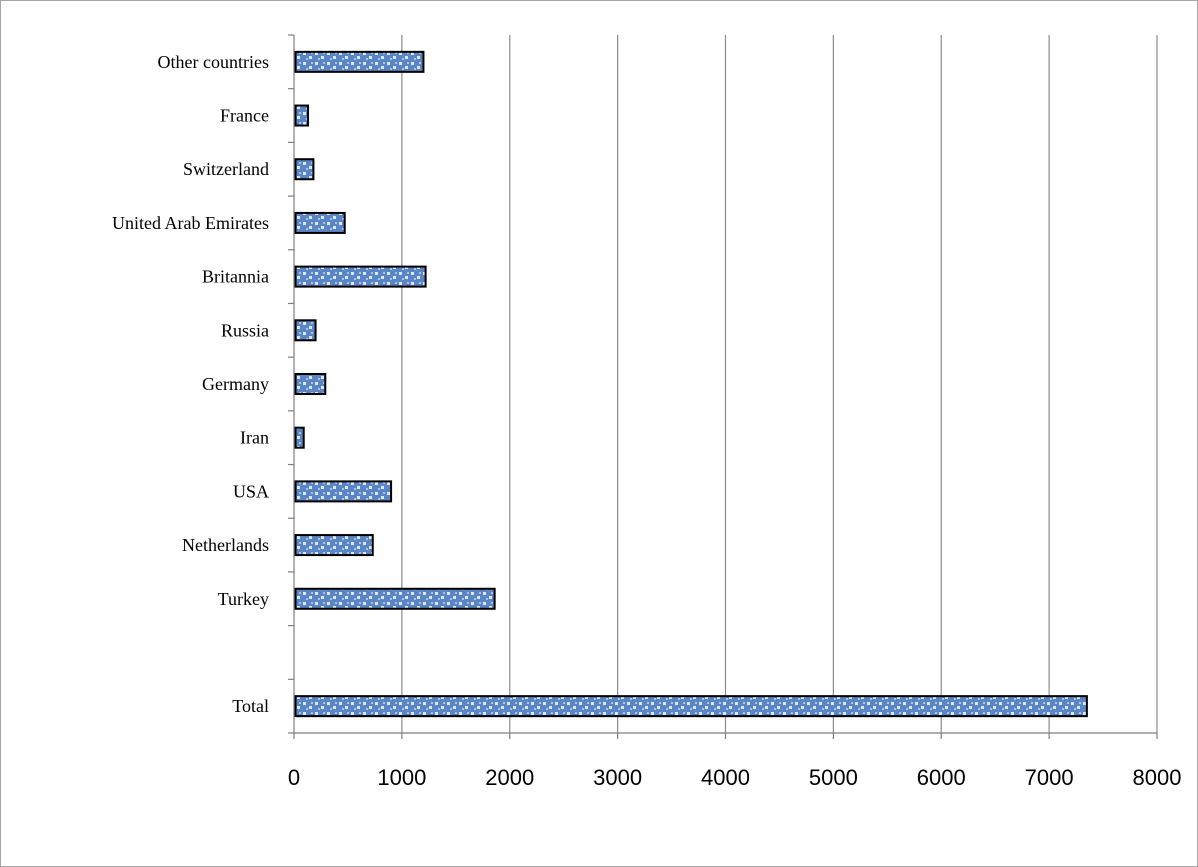  What do you see at coordinates (617, 777) in the screenshot?
I see `x-tick-label-3000: 3000` at bounding box center [617, 777].